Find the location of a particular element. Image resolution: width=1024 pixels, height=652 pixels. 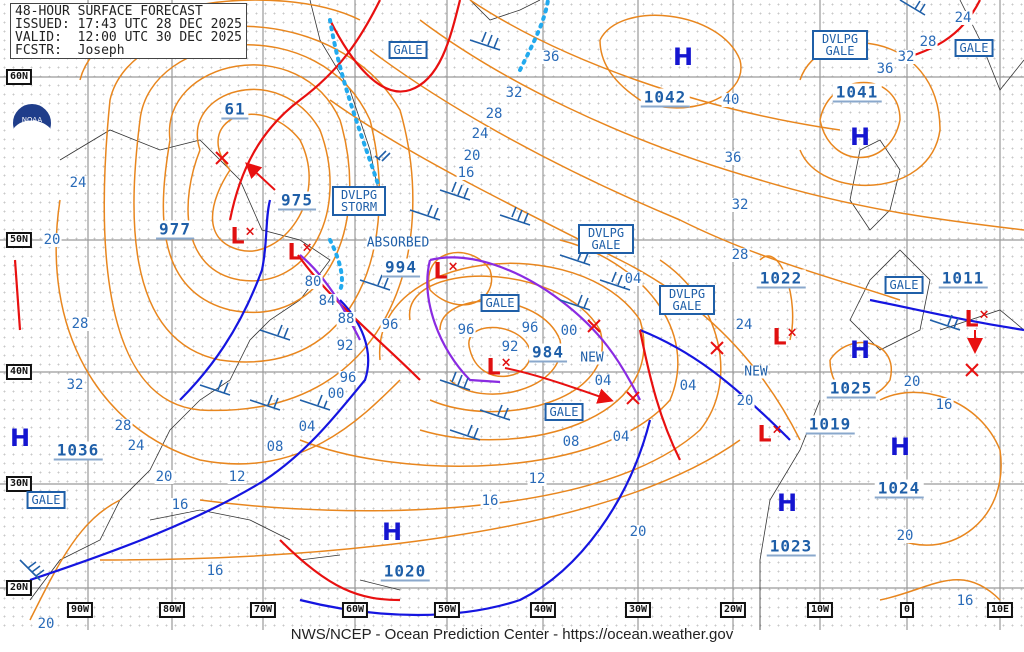

lon-label: 10E is located at coordinates (1000, 610).